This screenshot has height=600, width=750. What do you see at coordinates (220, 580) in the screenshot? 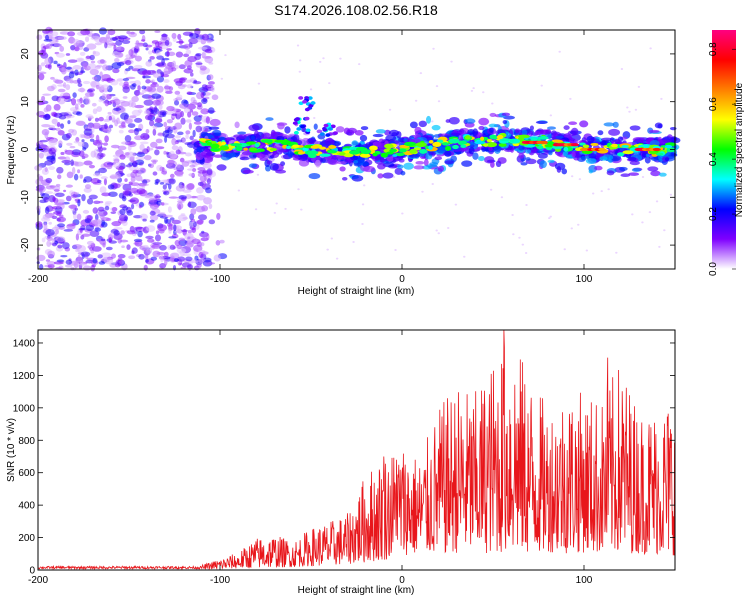
I see `snr-x-tick-label: -100` at bounding box center [220, 580].